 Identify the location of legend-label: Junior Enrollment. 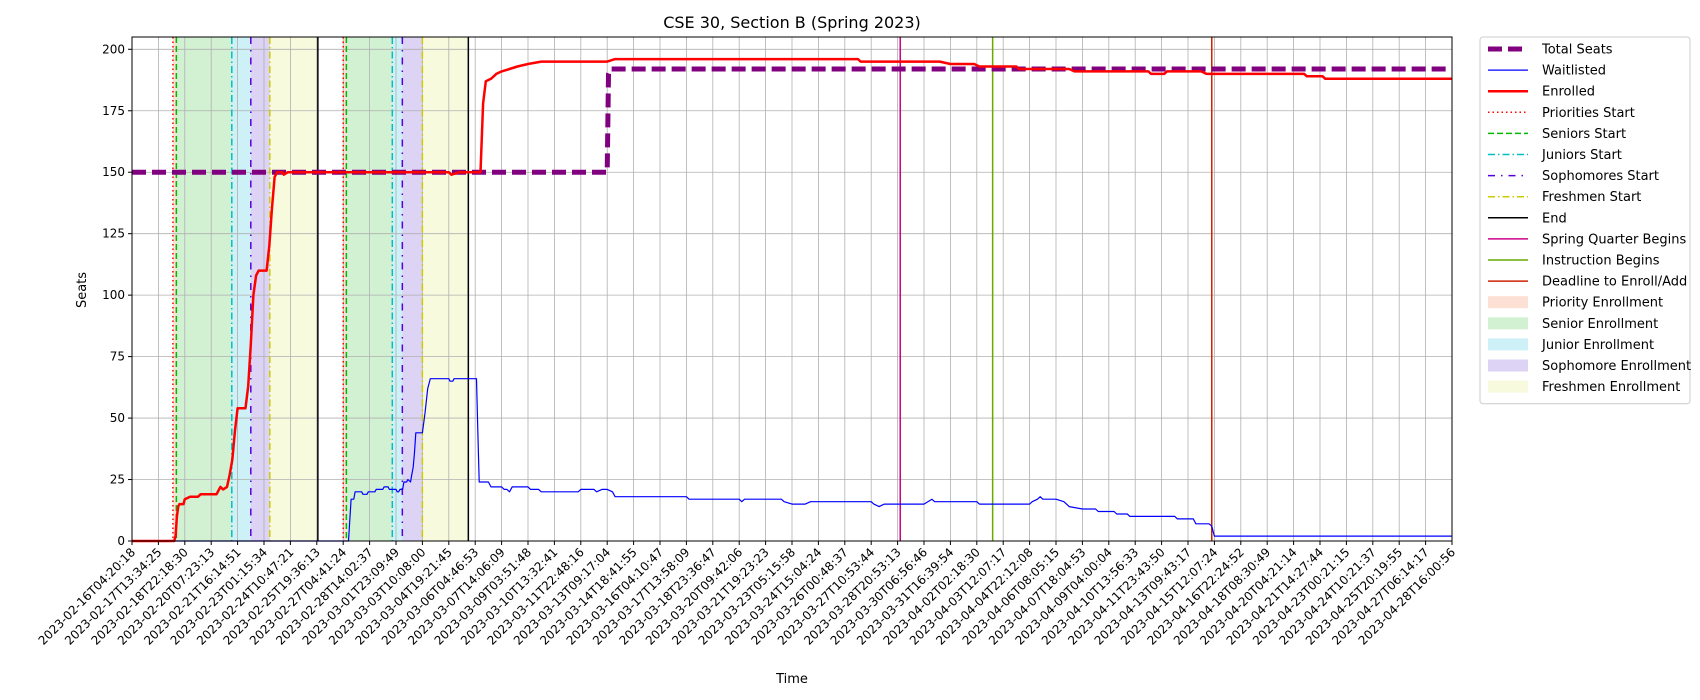
(1597, 345).